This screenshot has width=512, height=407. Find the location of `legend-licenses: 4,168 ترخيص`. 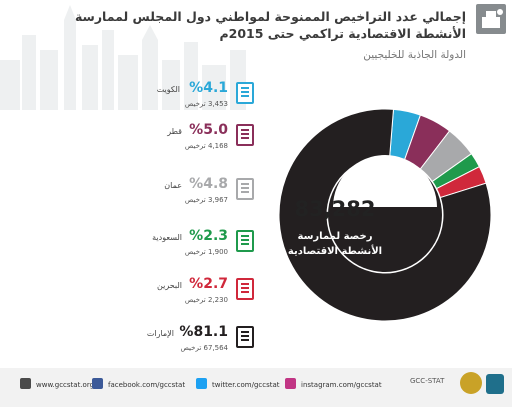

legend-licenses: 4,168 ترخيص is located at coordinates (206, 146).